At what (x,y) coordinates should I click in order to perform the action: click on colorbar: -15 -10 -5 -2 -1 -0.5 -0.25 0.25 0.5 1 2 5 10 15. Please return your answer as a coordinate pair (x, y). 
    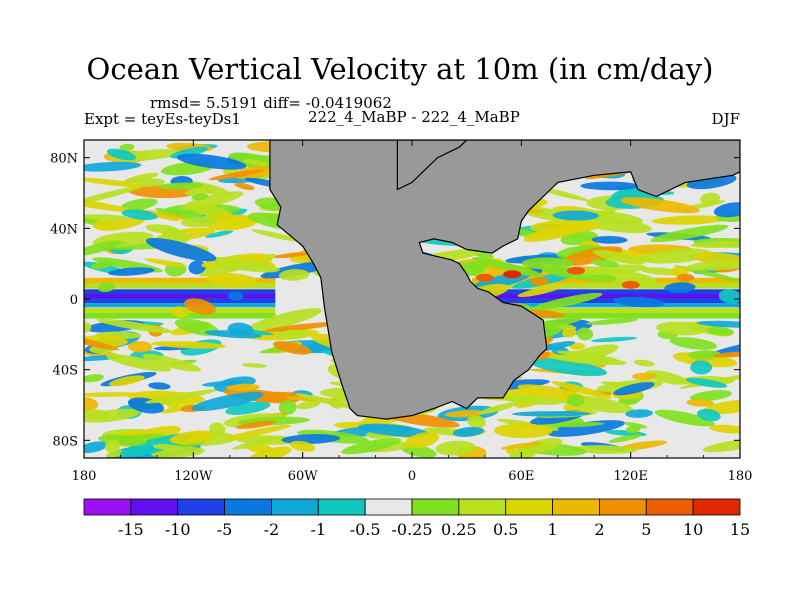
    Looking at the image, I should click on (416, 518).